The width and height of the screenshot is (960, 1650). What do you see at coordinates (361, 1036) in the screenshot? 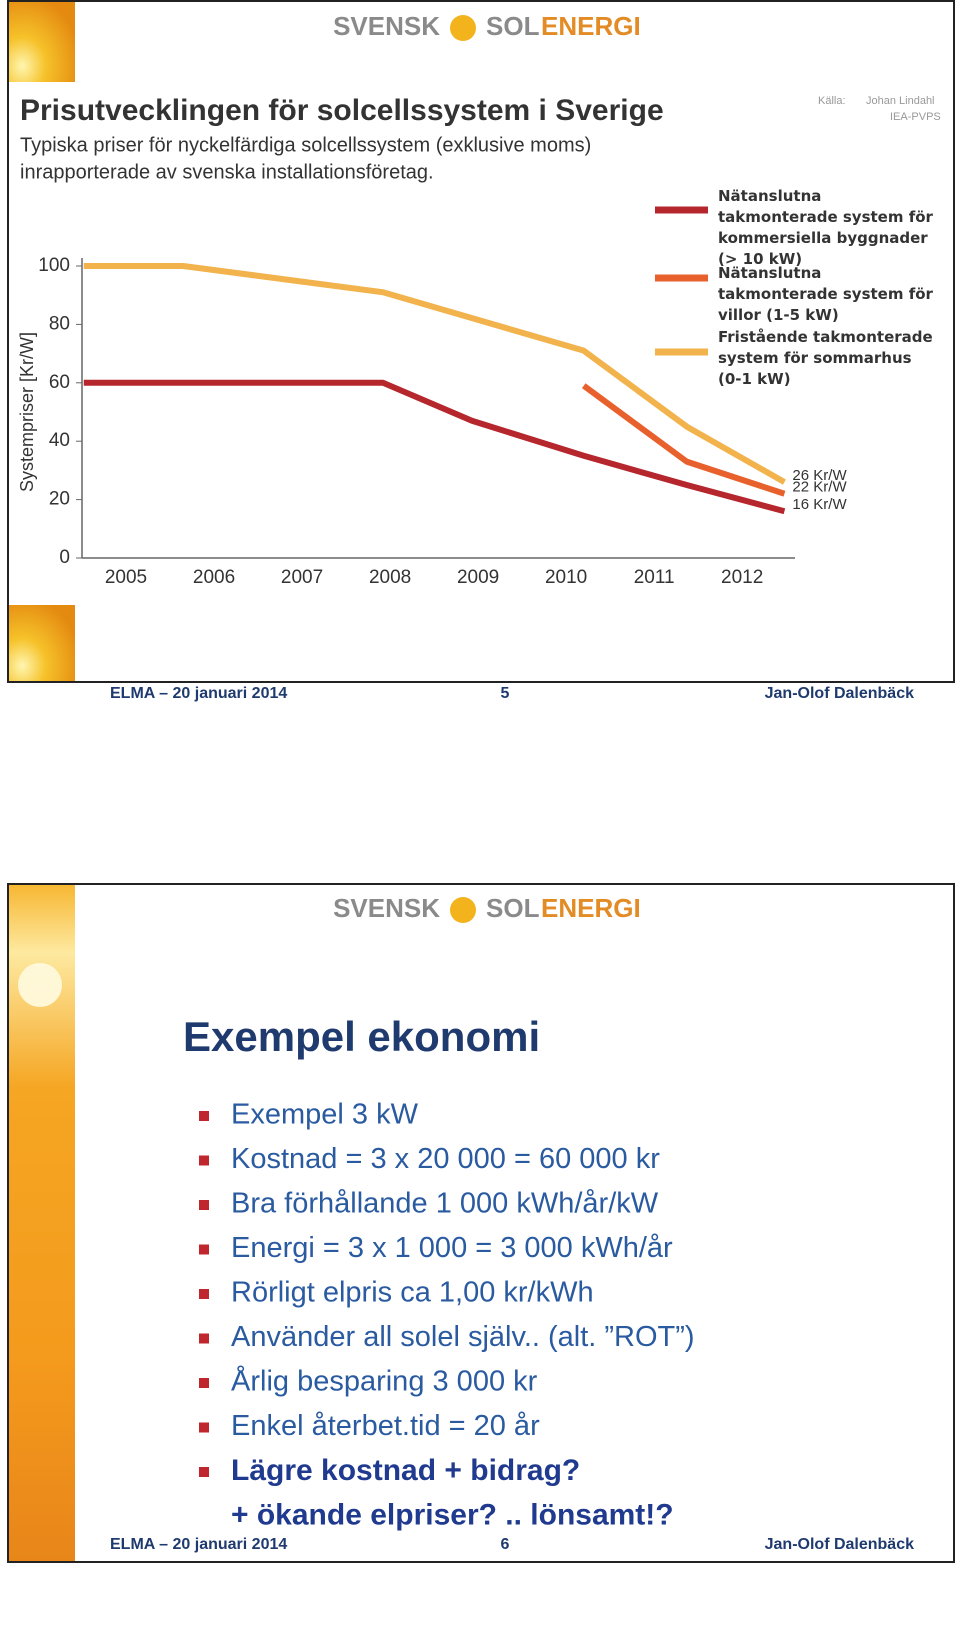
I see `slide-title: Exempel ekonomi` at bounding box center [361, 1036].